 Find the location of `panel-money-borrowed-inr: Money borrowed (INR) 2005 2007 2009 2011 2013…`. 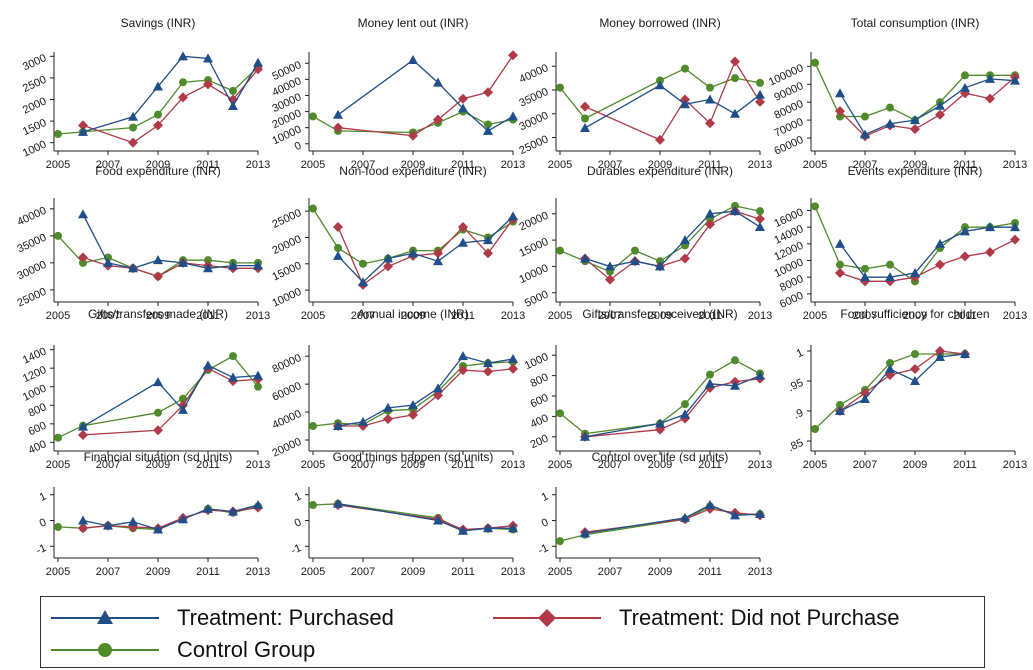

panel-money-borrowed-inr: Money borrowed (INR) 2005 2007 2009 2011 2013… is located at coordinates (644, 93).